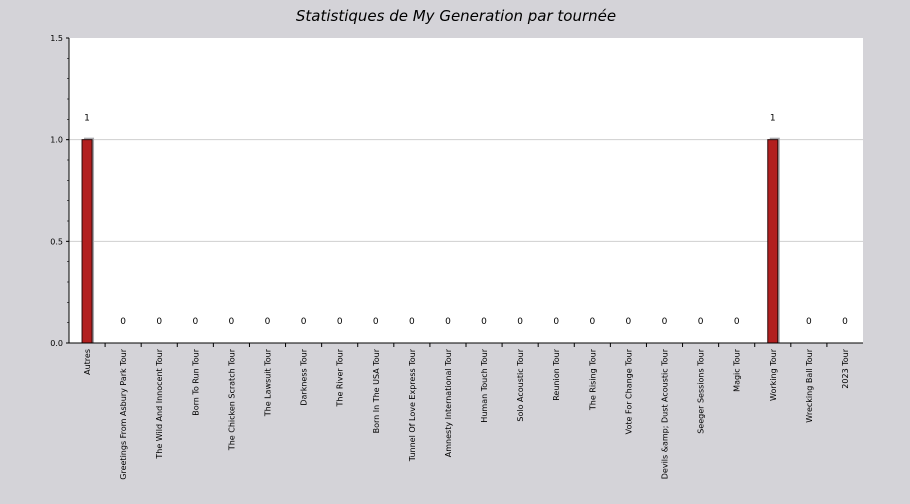 The width and height of the screenshot is (910, 504). I want to click on x-tick-label: Reunion Tour, so click(556, 374).